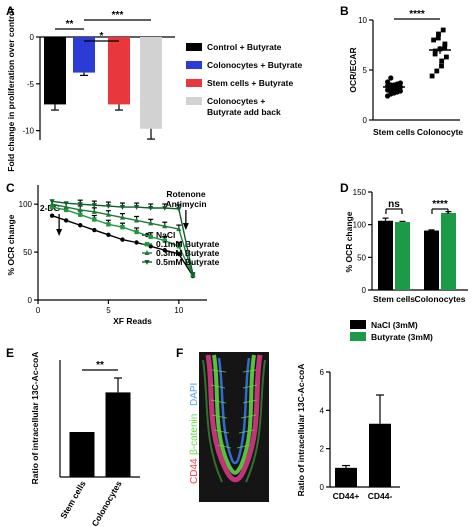 The width and height of the screenshot is (474, 527). What do you see at coordinates (361, 257) in the screenshot?
I see `panel-d-y-tick-label: 50` at bounding box center [361, 257].